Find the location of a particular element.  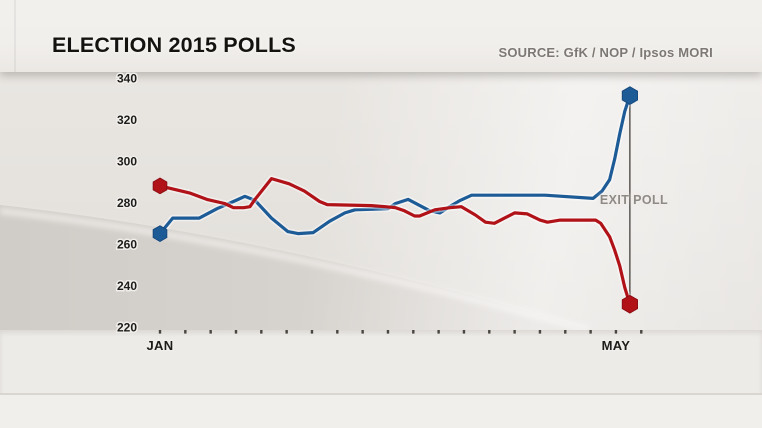

exit-poll-annotation: EXIT POLL is located at coordinates (634, 200).